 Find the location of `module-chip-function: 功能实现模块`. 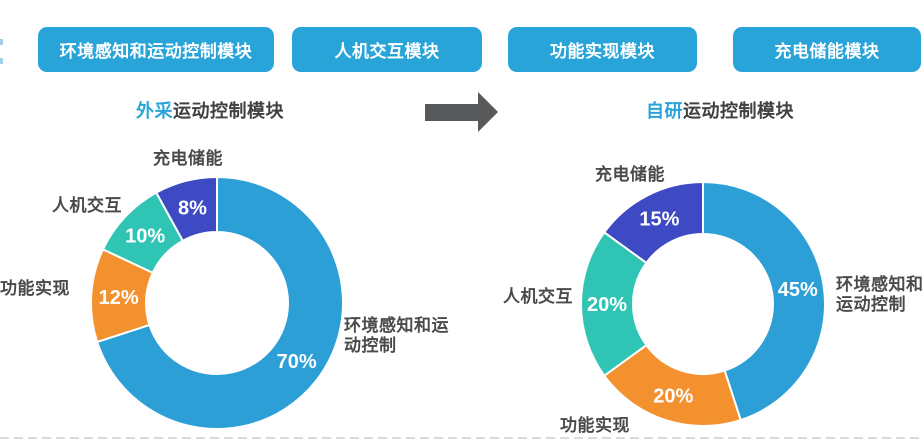

module-chip-function: 功能实现模块 is located at coordinates (602, 49).